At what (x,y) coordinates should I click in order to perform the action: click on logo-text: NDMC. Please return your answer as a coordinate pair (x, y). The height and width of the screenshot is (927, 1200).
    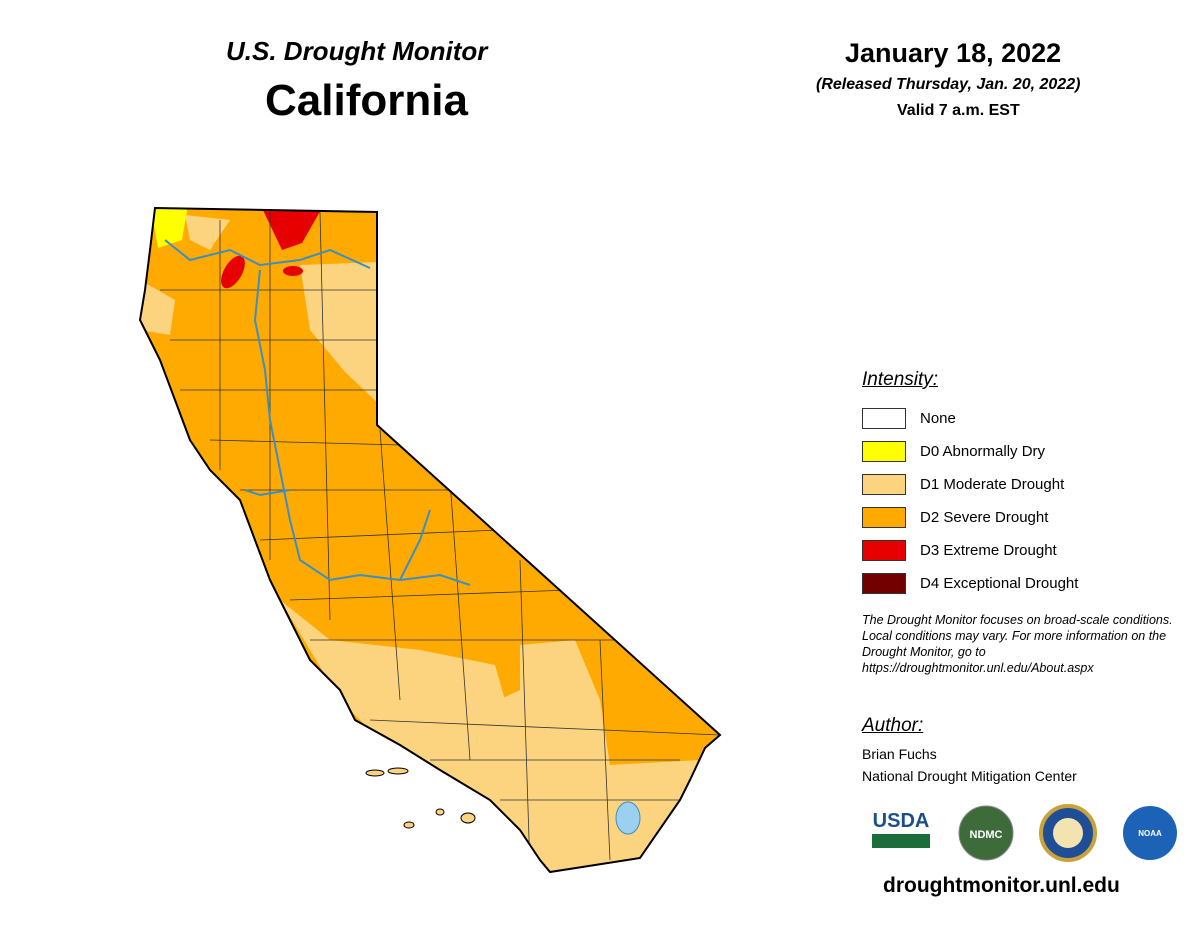
    Looking at the image, I should click on (986, 835).